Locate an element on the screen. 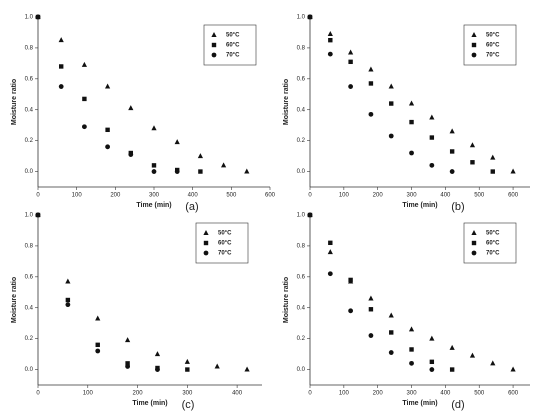 This screenshot has width=550, height=416. panel-label: (a) is located at coordinates (191, 207).